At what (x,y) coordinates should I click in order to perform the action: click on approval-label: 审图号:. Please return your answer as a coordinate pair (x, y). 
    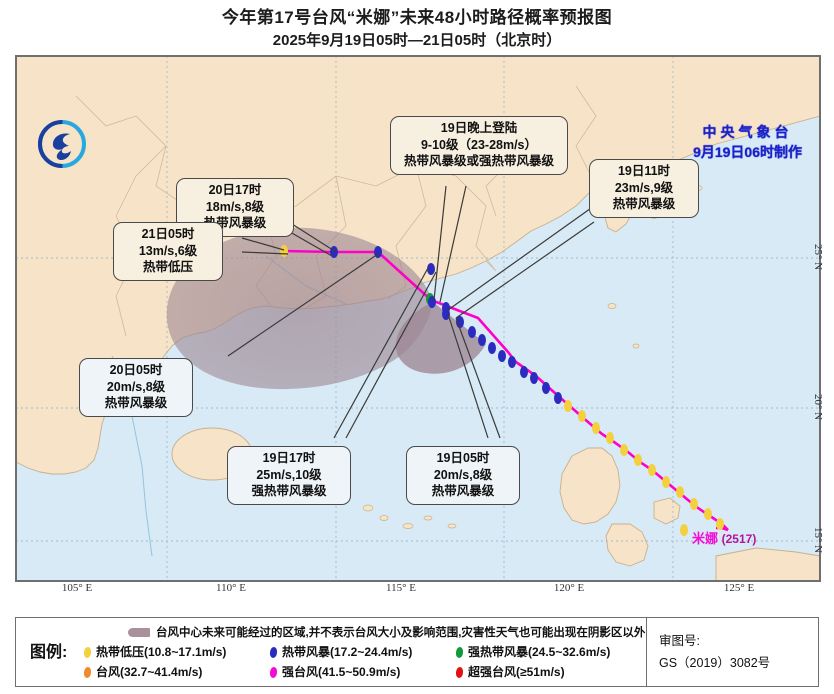
    Looking at the image, I should click on (679, 641).